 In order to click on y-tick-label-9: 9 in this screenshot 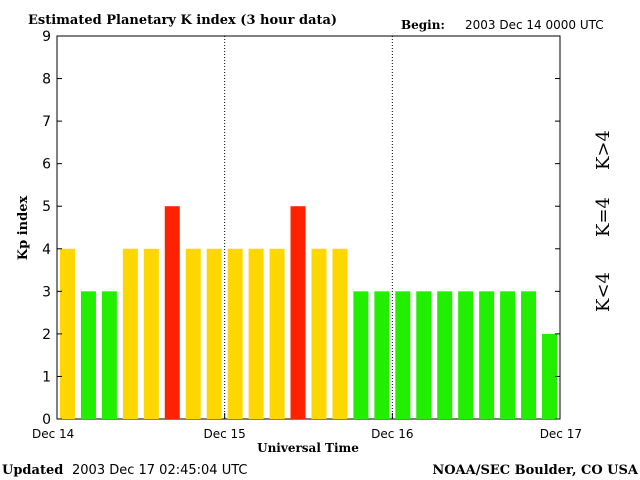, I will do `click(46, 37)`.